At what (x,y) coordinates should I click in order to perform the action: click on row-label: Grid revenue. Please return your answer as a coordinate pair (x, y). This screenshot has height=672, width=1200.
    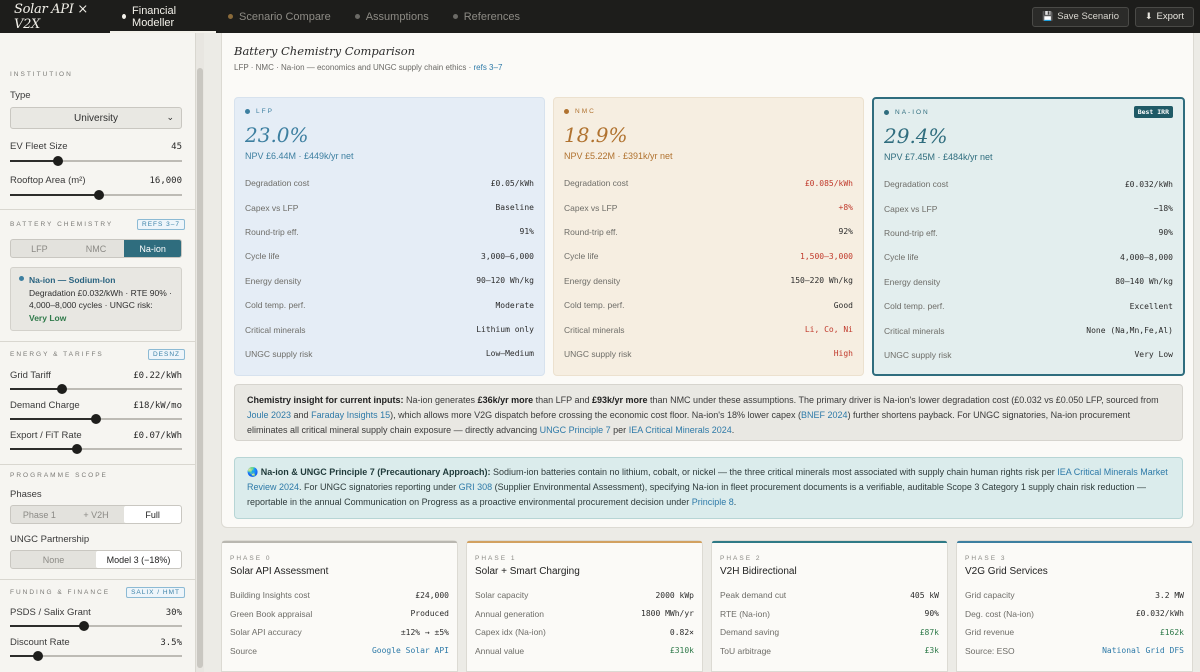
    Looking at the image, I should click on (990, 632).